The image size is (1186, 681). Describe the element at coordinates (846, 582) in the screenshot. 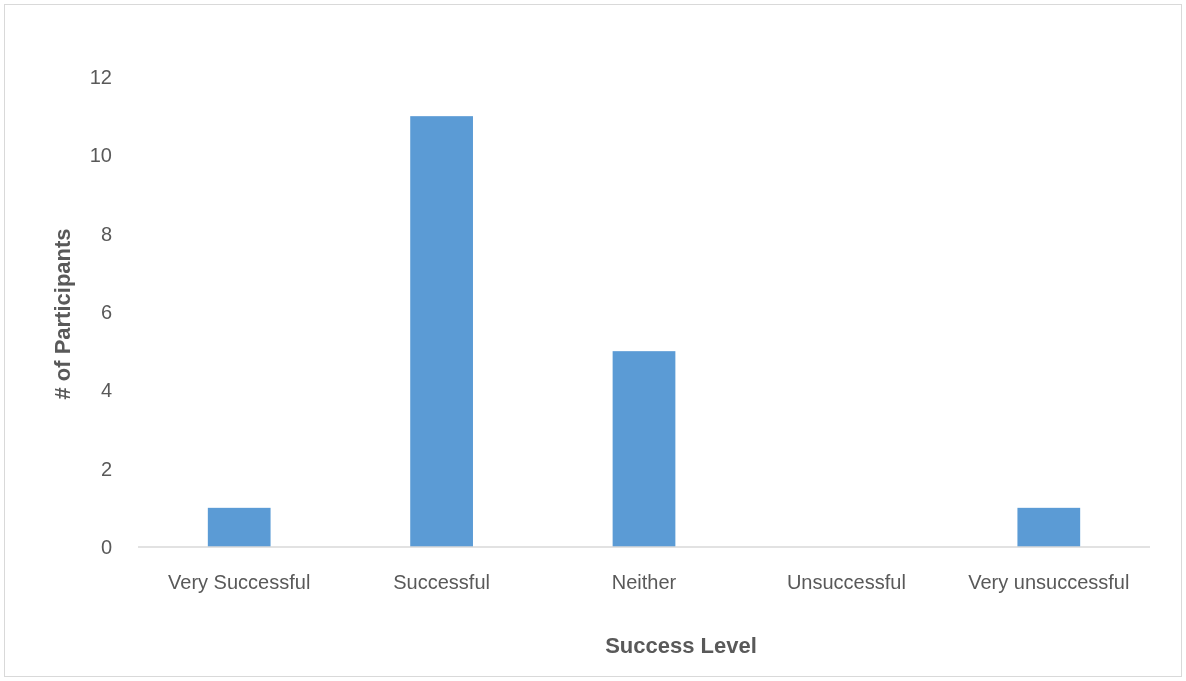

I see `x-tick-label: Unsuccessful` at that location.